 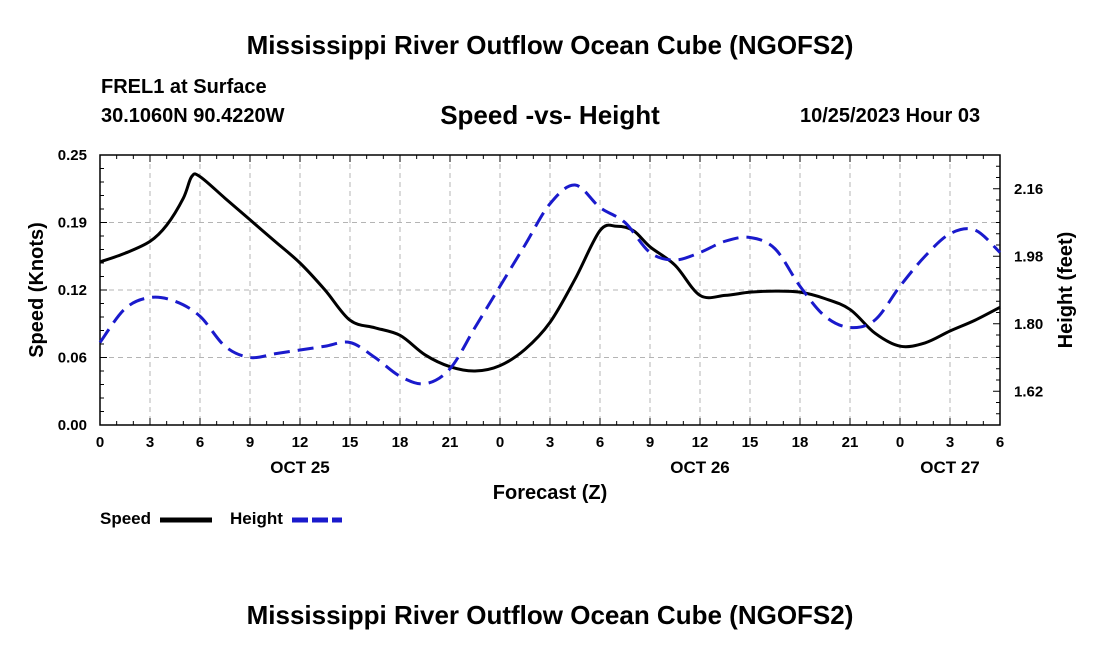 What do you see at coordinates (890, 116) in the screenshot?
I see `forecast-date: 10/25/2023 Hour 03` at bounding box center [890, 116].